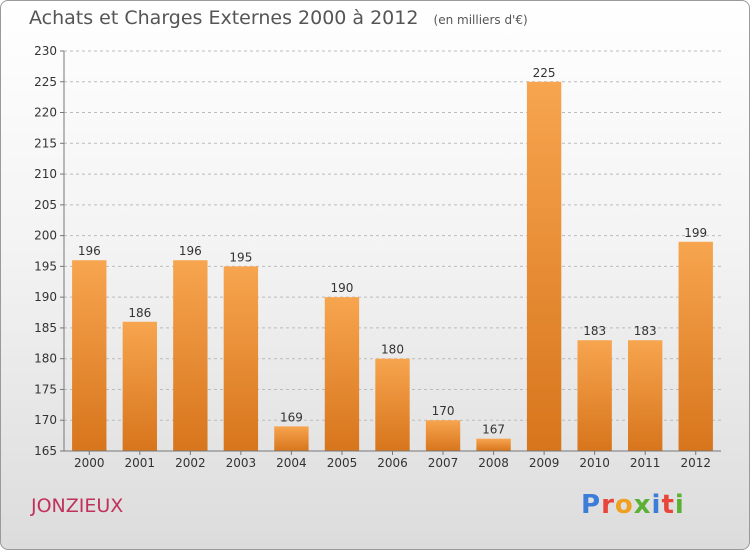  Describe the element at coordinates (443, 435) in the screenshot. I see `bar-2007` at that location.